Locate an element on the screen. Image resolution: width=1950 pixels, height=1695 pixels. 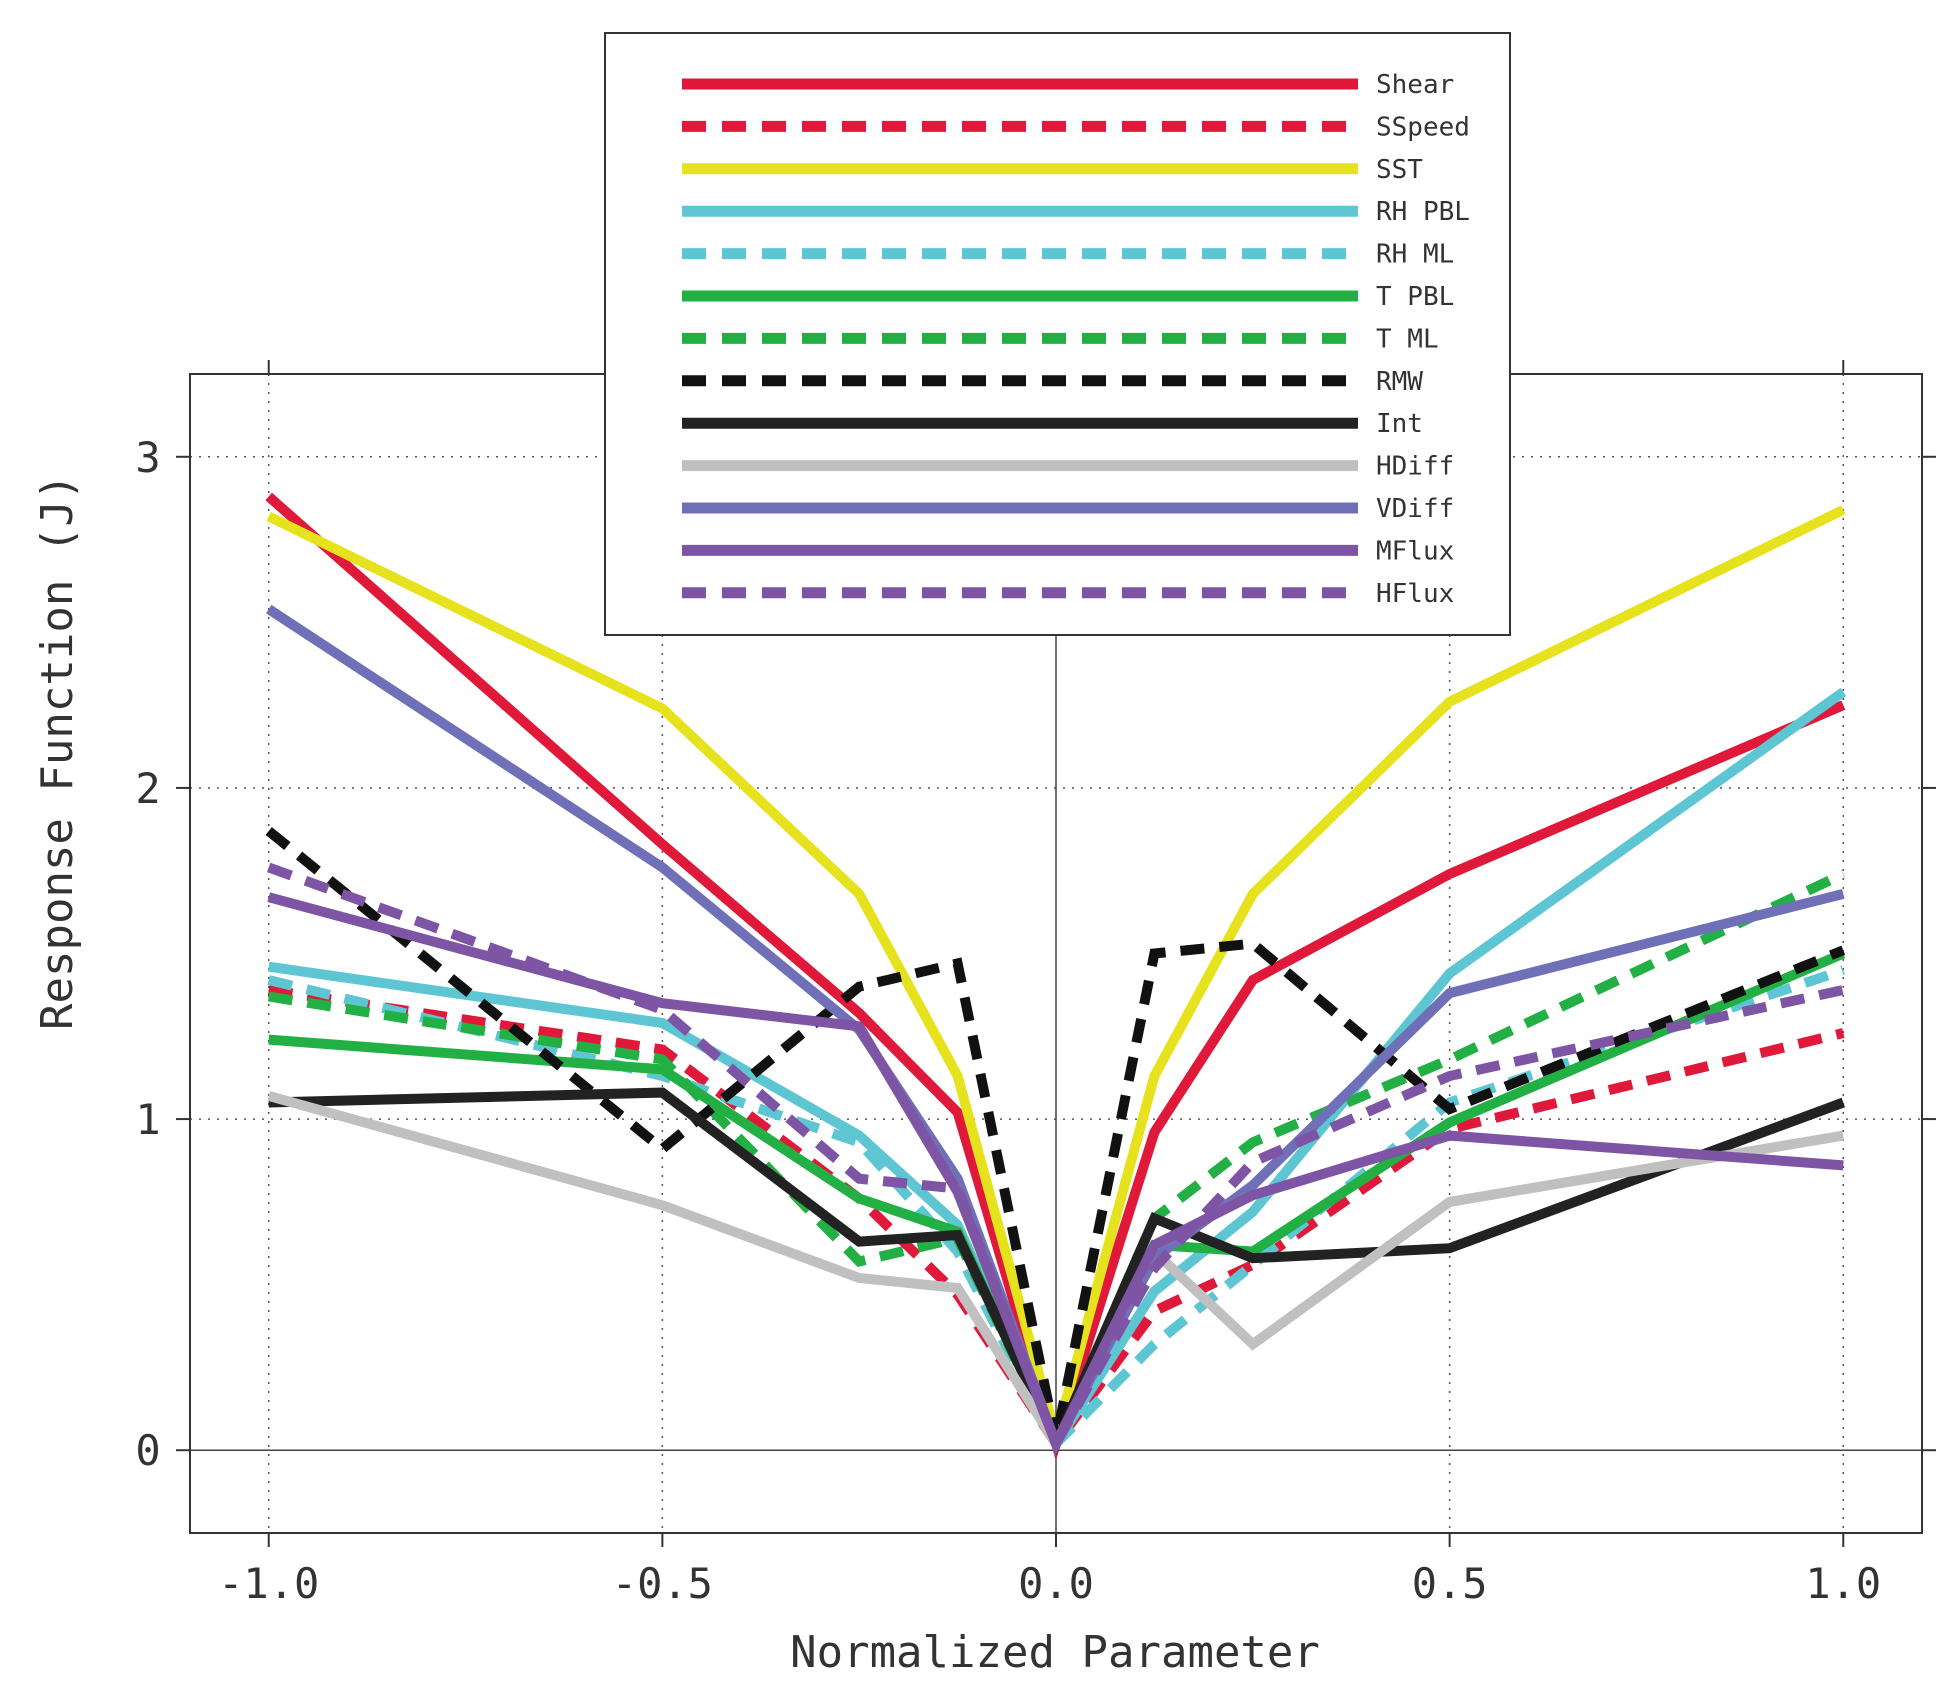
legend-label: RMW is located at coordinates (1399, 382).